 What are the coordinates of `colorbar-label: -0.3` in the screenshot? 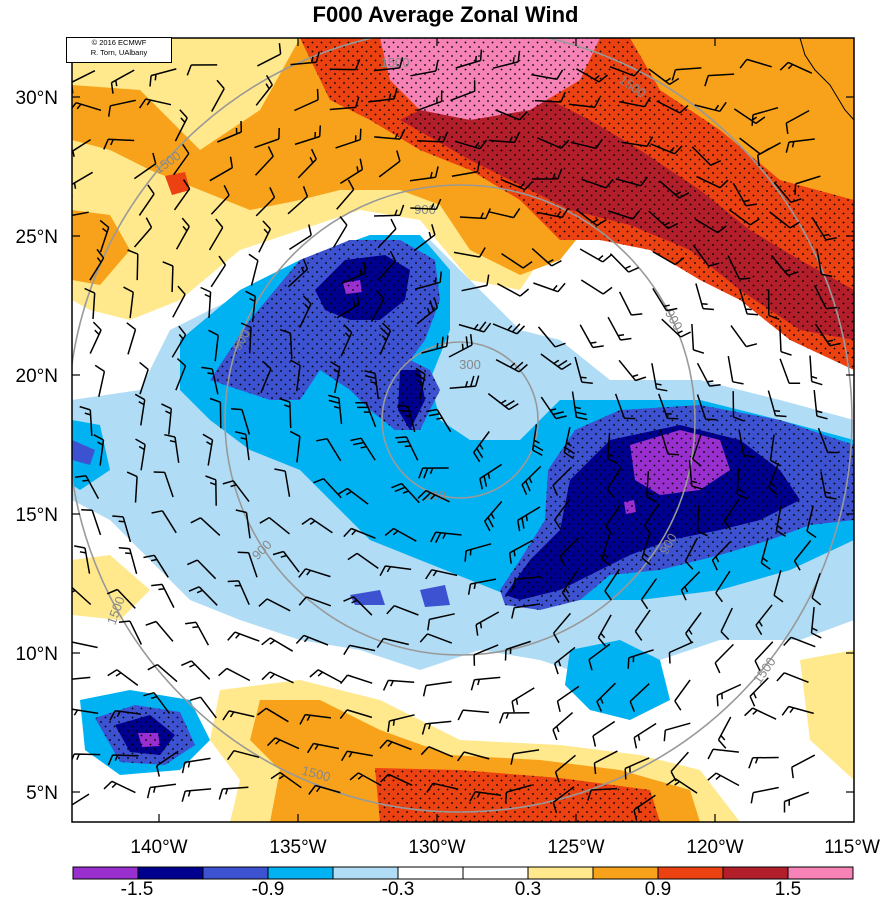 It's located at (398, 889).